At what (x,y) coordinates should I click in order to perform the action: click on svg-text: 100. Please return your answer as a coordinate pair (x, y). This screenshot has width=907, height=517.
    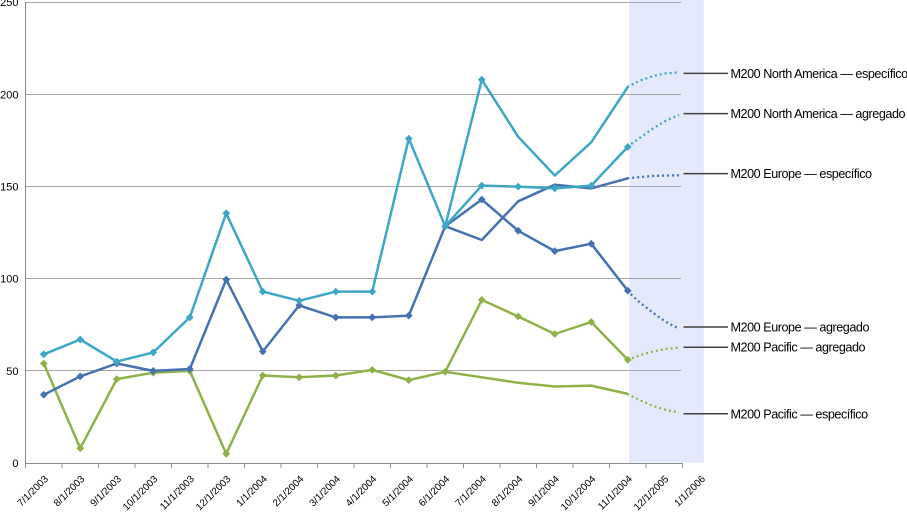
    Looking at the image, I should click on (9, 280).